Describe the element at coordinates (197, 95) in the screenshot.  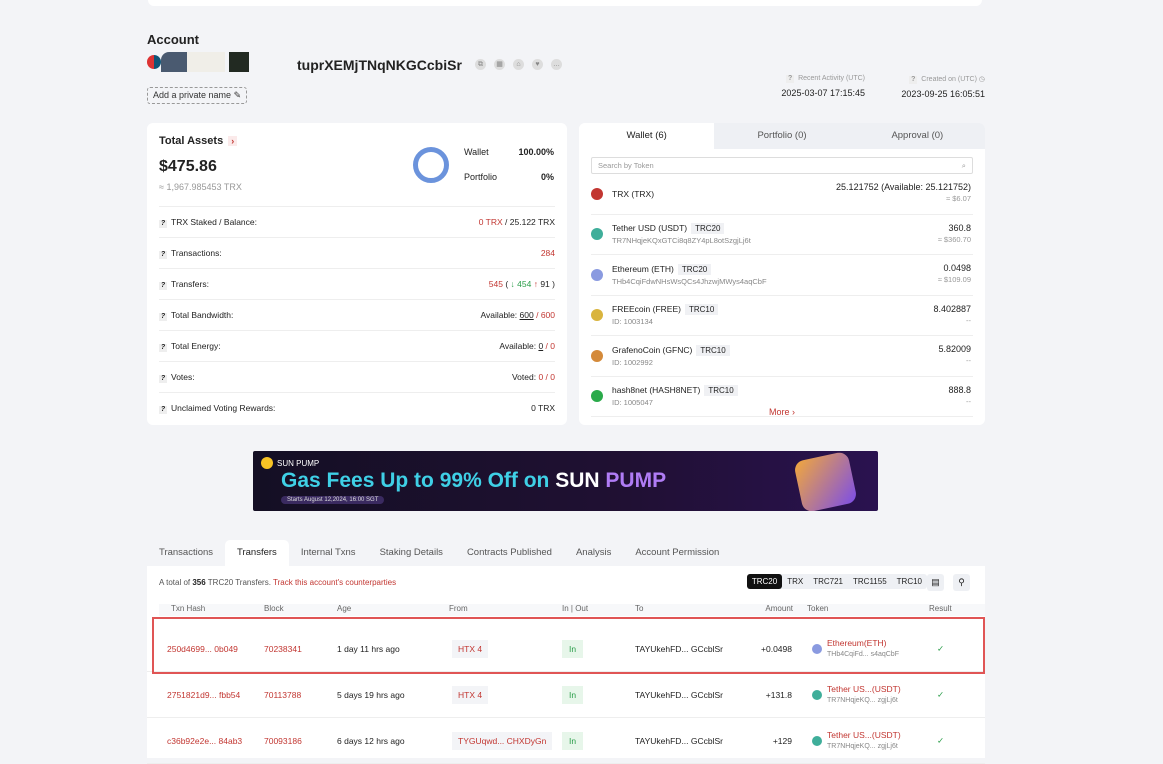
I see `add-private-name-button: Add a private name ✎` at that location.